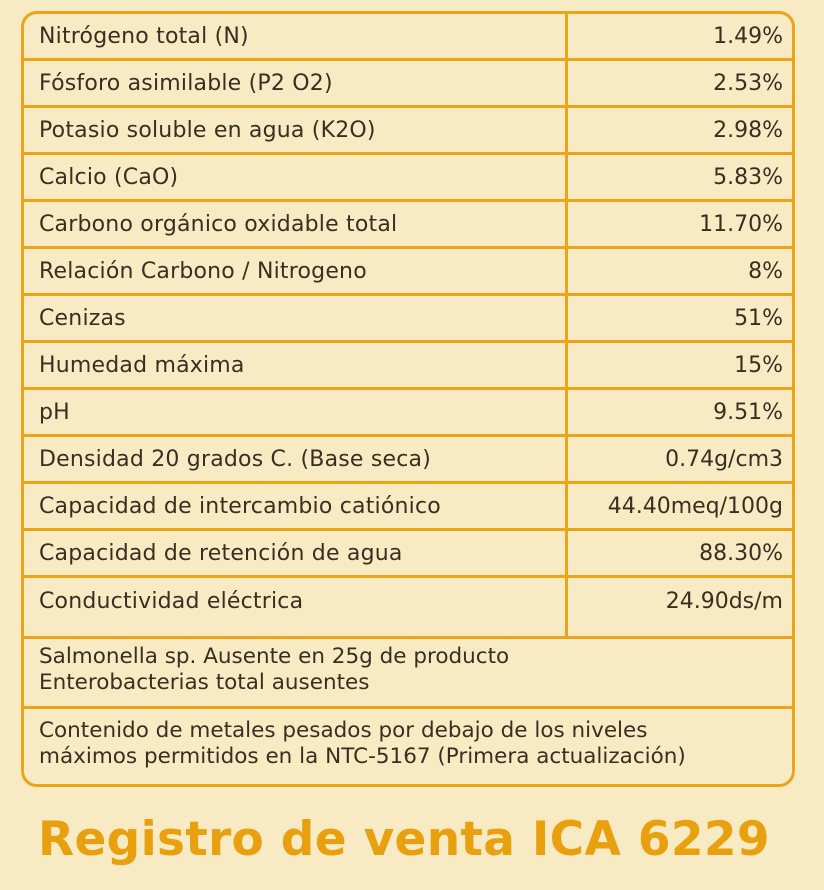 This screenshot has height=890, width=824. What do you see at coordinates (741, 553) in the screenshot?
I see `row-value: 88.30%` at bounding box center [741, 553].